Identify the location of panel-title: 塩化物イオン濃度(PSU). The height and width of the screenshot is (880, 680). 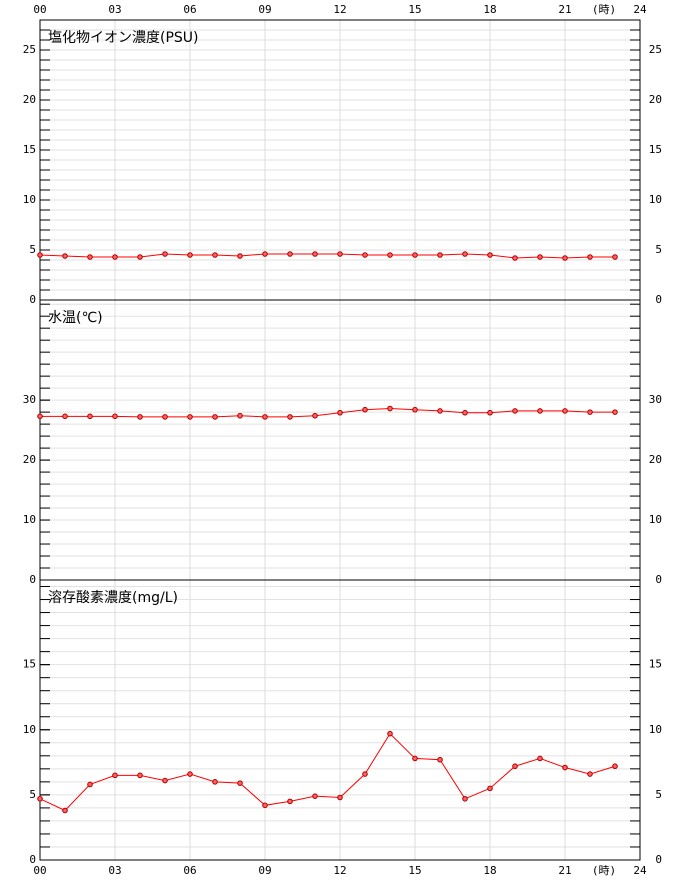
(123, 38).